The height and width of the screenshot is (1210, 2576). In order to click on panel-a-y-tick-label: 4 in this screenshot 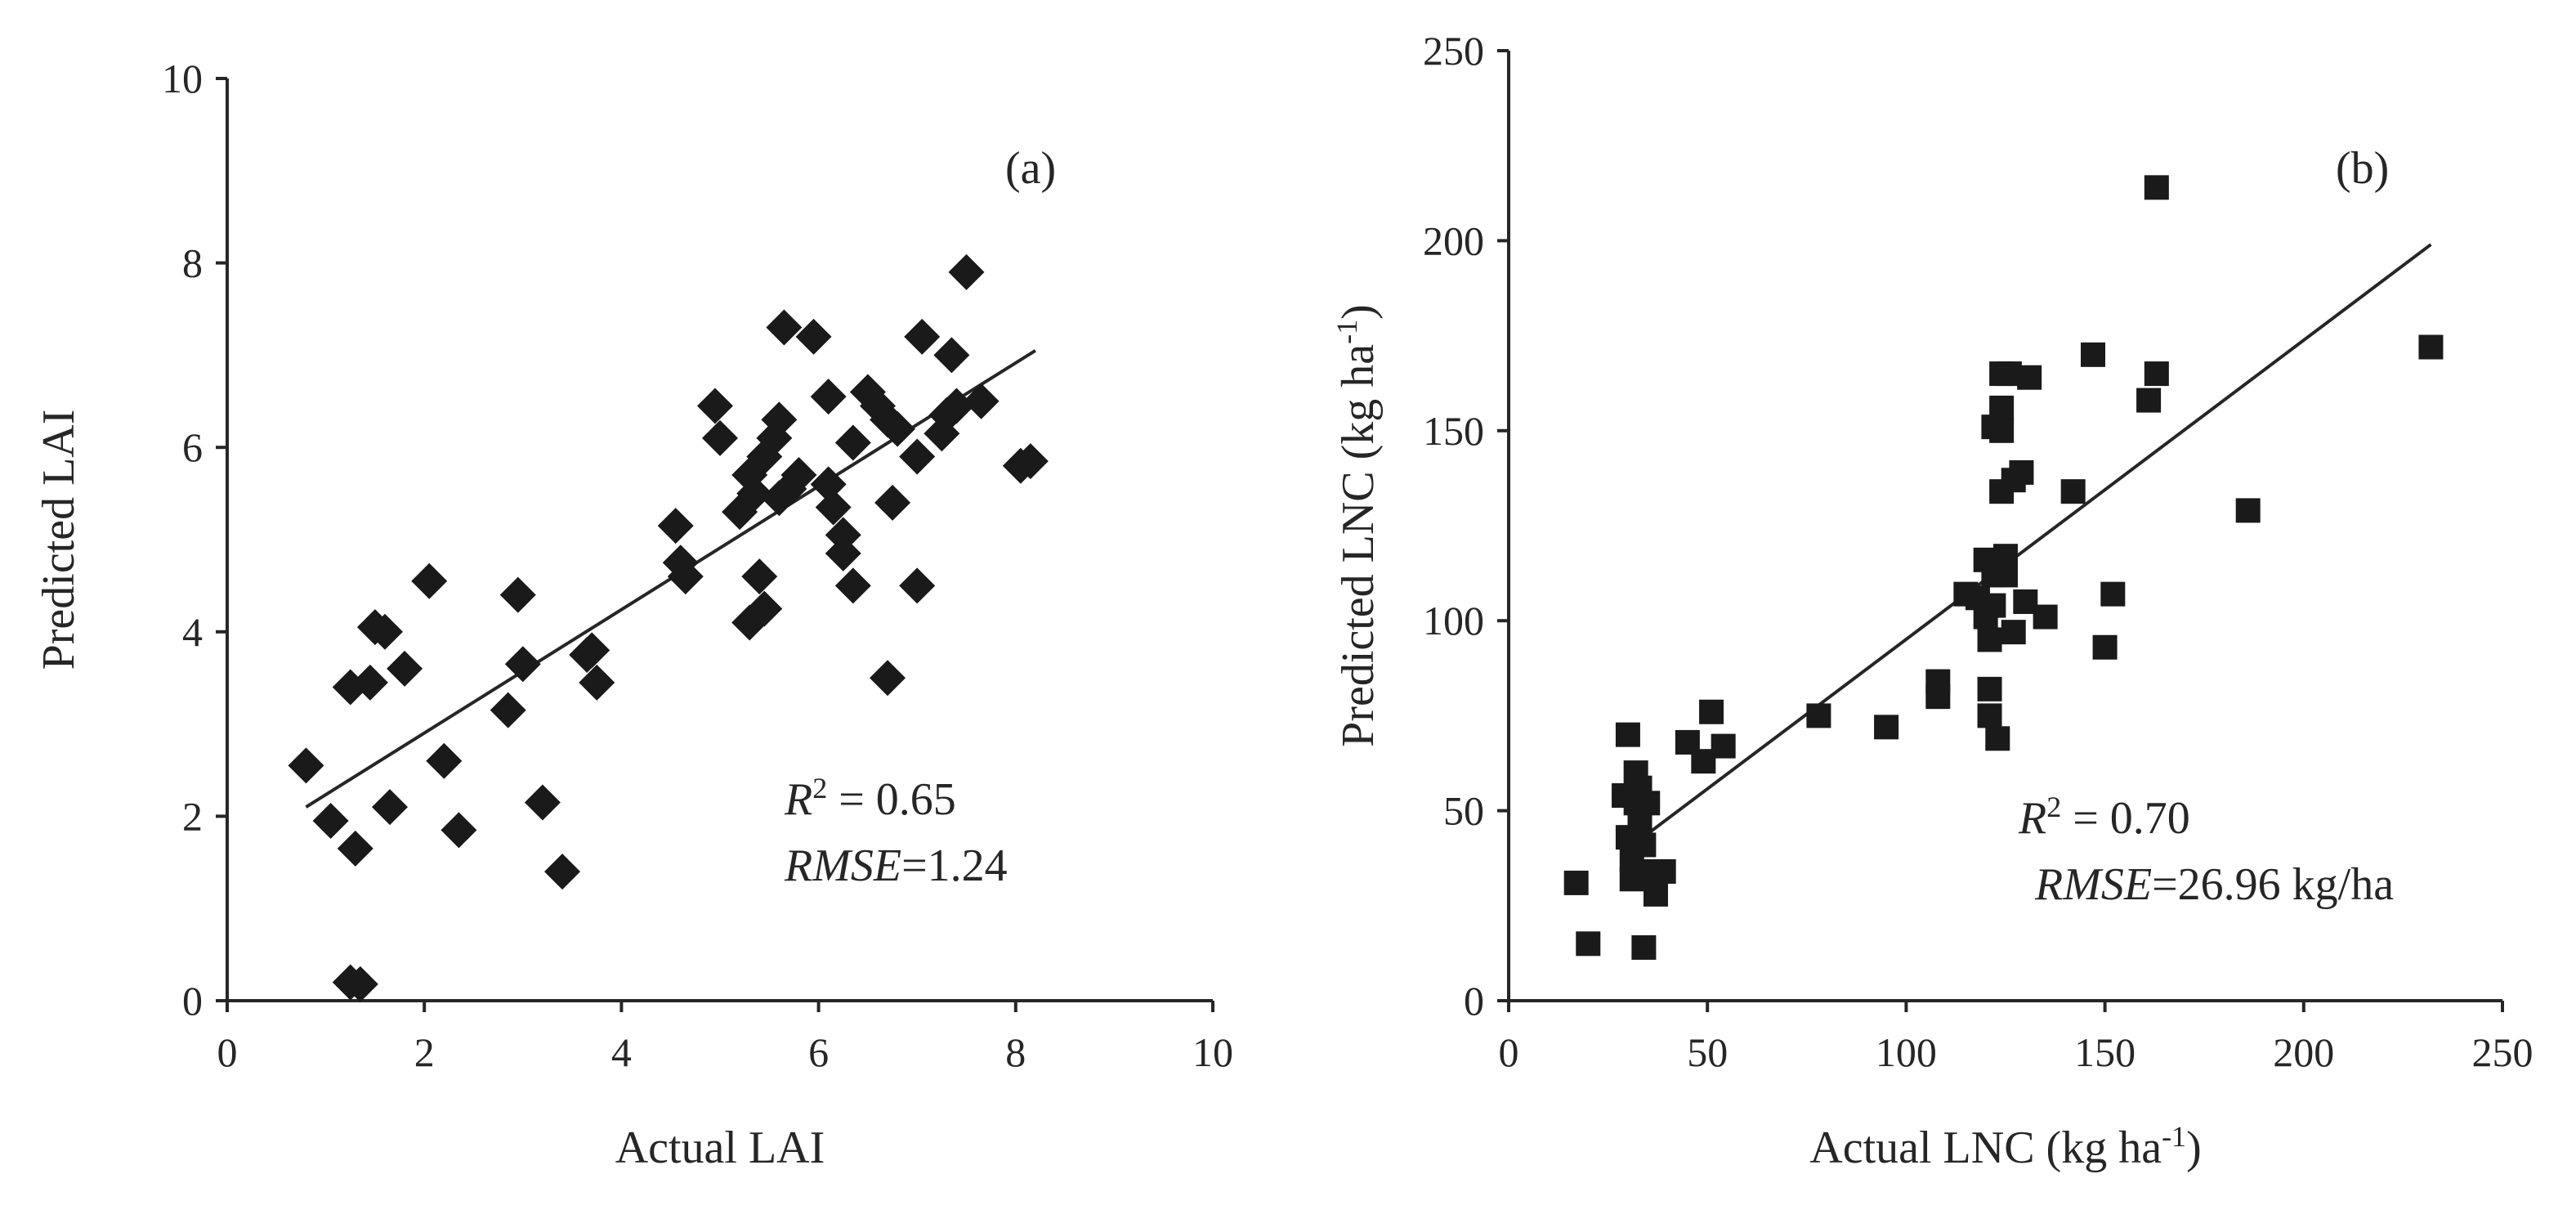, I will do `click(192, 632)`.